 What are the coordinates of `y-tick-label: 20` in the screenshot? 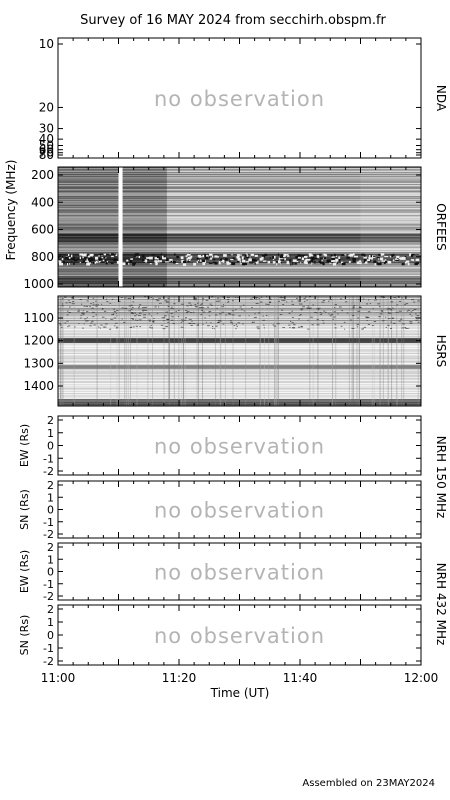 It's located at (46, 107).